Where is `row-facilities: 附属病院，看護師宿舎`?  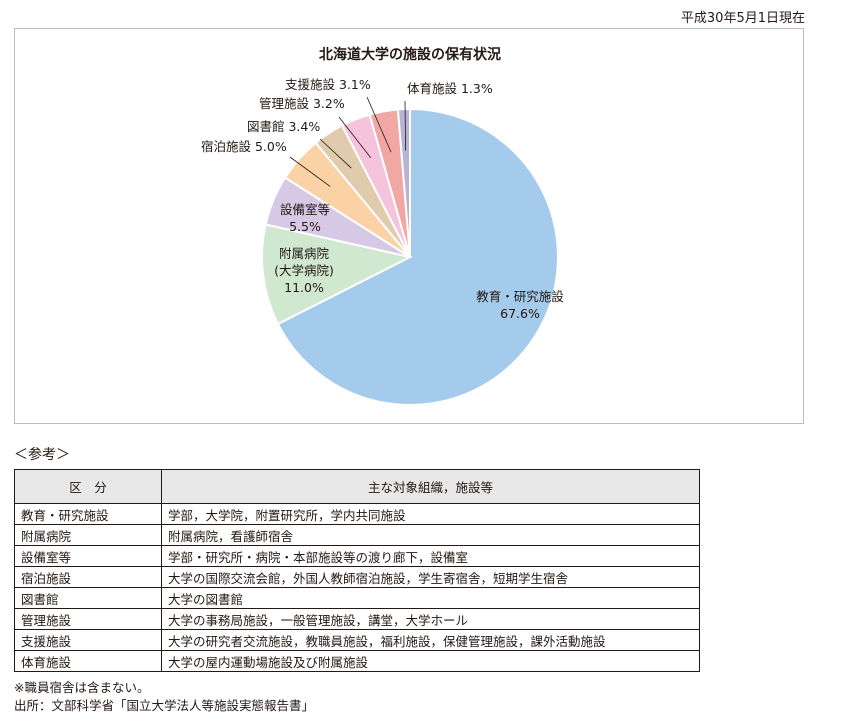
row-facilities: 附属病院，看護師宿舎 is located at coordinates (430, 535).